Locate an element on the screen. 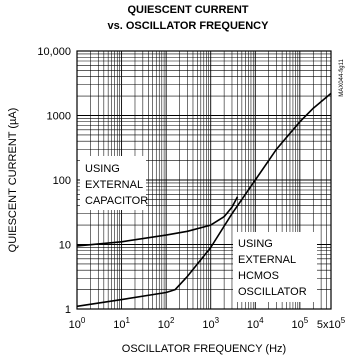 The width and height of the screenshot is (360, 360). annotation-hcmos-line1: USING is located at coordinates (255, 244).